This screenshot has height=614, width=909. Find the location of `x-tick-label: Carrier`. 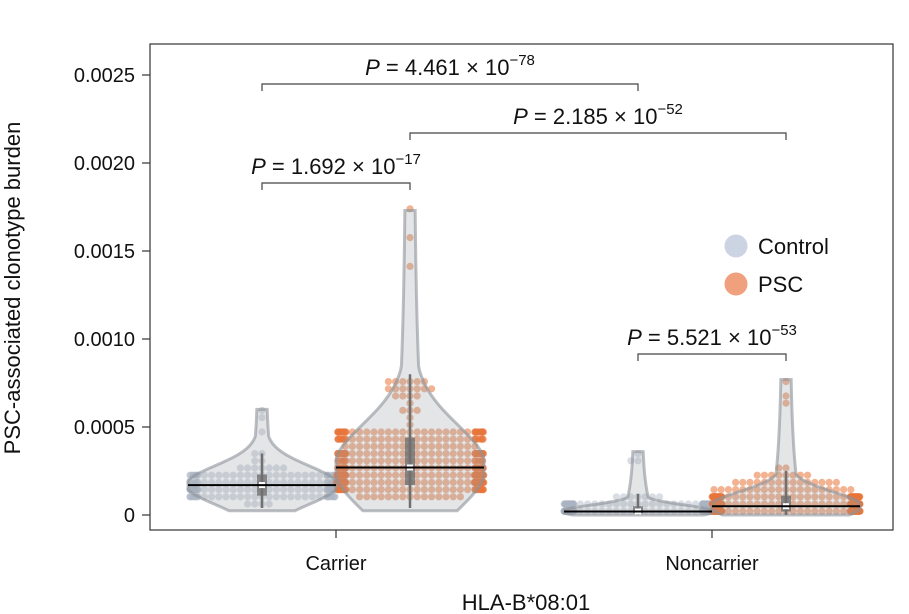

x-tick-label: Carrier is located at coordinates (335, 564).